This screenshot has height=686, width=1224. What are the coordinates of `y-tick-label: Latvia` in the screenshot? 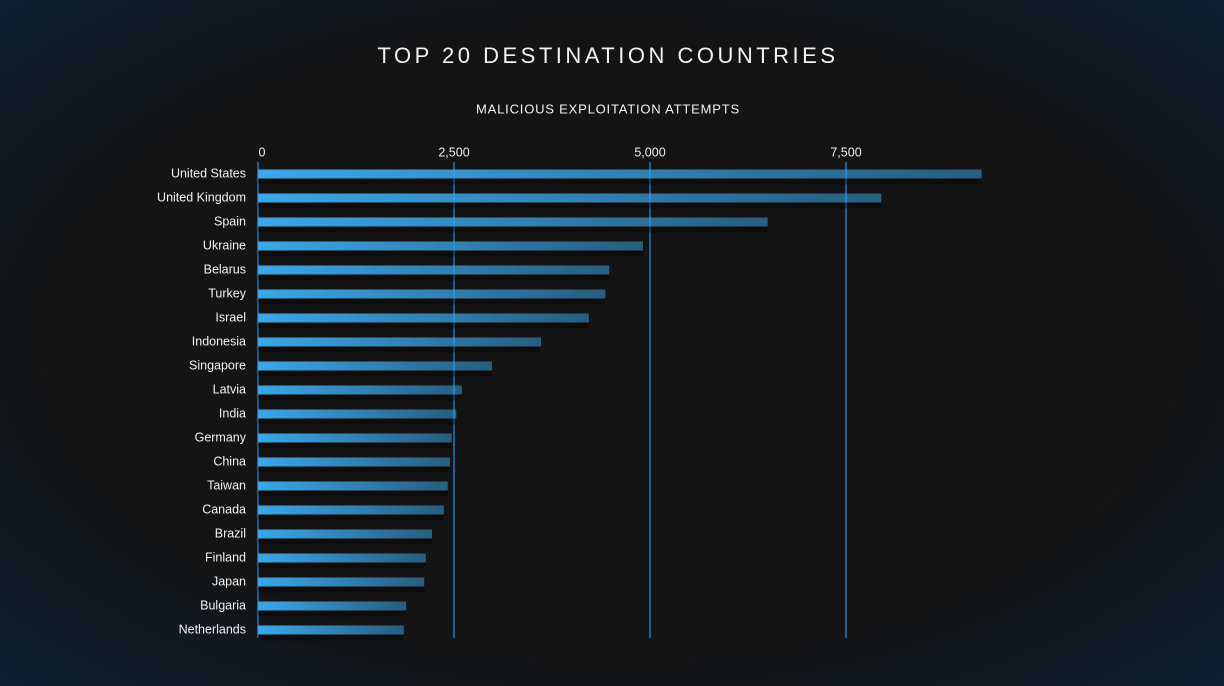 It's located at (229, 389).